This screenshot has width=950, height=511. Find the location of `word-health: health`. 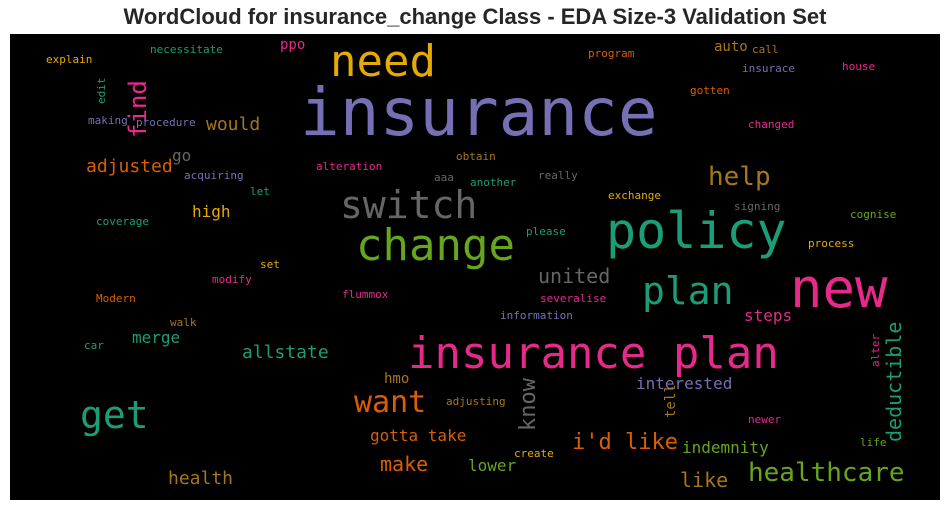

word-health: health is located at coordinates (201, 478).